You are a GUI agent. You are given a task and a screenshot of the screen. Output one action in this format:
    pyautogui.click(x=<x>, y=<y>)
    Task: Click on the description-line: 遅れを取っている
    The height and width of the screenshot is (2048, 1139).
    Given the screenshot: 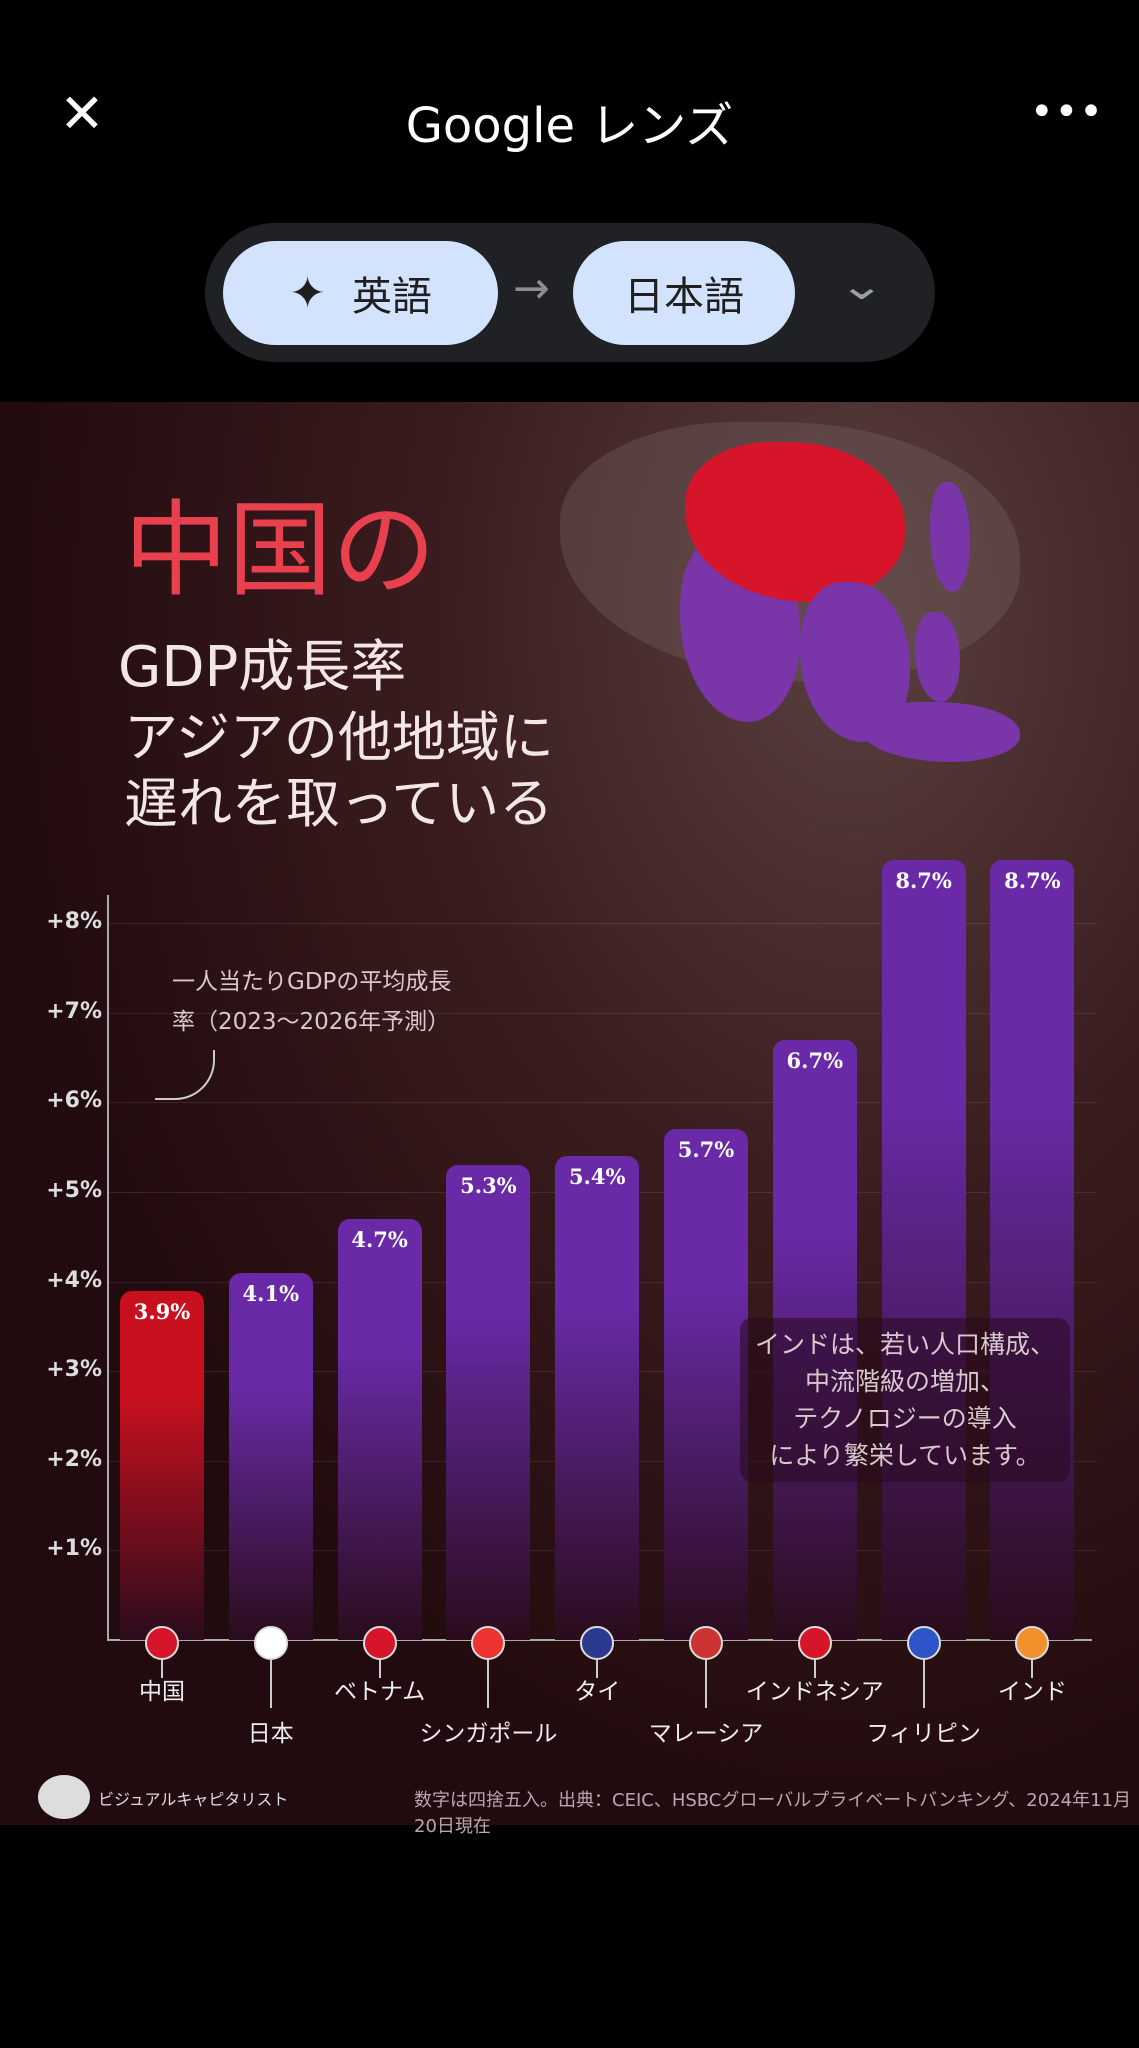 What is the action you would take?
    pyautogui.click(x=339, y=803)
    